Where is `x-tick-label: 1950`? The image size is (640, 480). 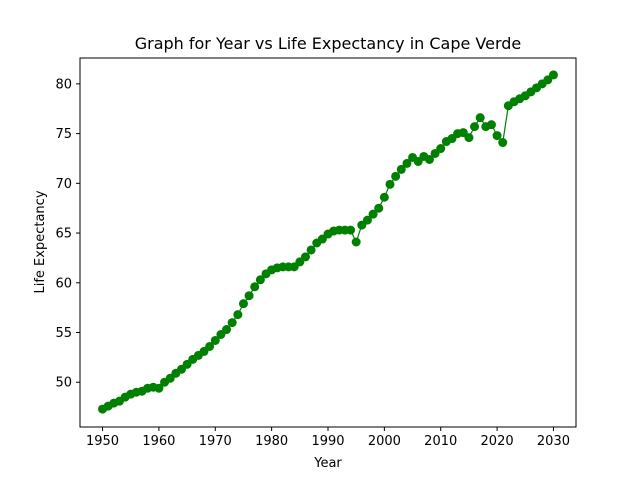 x-tick-label: 1950 is located at coordinates (102, 441).